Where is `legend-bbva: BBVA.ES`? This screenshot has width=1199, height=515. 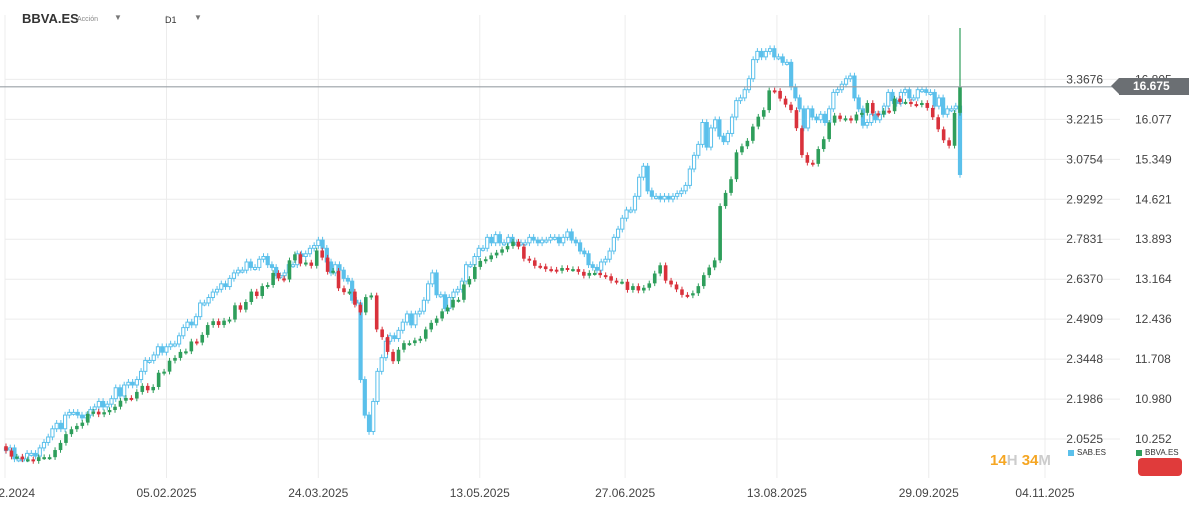
legend-bbva: BBVA.ES is located at coordinates (1160, 452).